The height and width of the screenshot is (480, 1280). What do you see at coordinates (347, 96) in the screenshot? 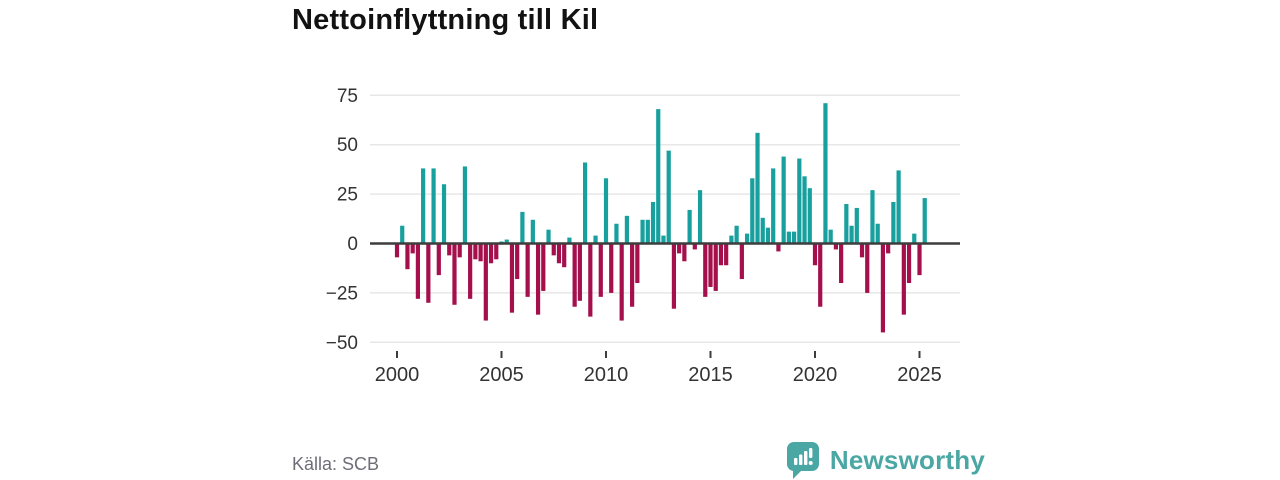
I see `y-axis-label: 75` at bounding box center [347, 96].